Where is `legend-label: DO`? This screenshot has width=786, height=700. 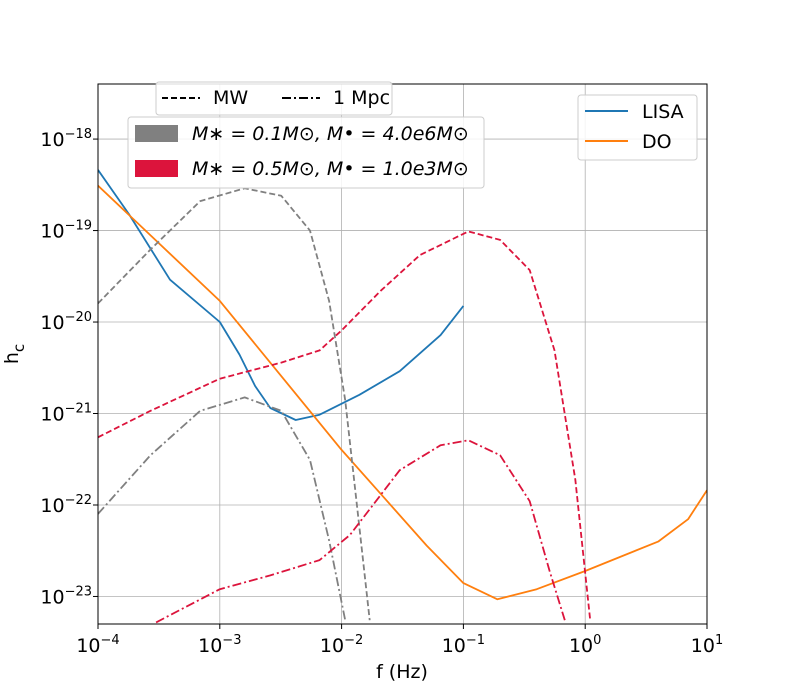
legend-label: DO is located at coordinates (657, 142).